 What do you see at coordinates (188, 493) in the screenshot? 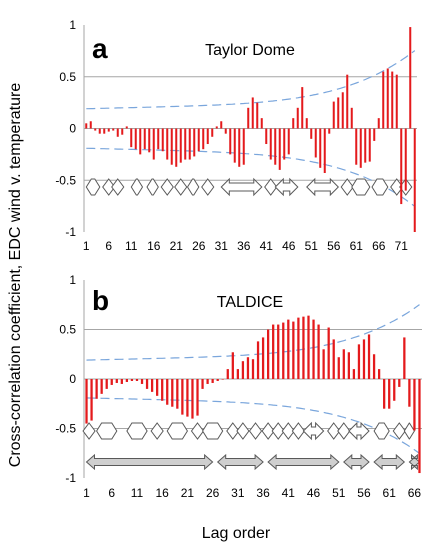
I see `x-tick-label: 21` at bounding box center [188, 493].